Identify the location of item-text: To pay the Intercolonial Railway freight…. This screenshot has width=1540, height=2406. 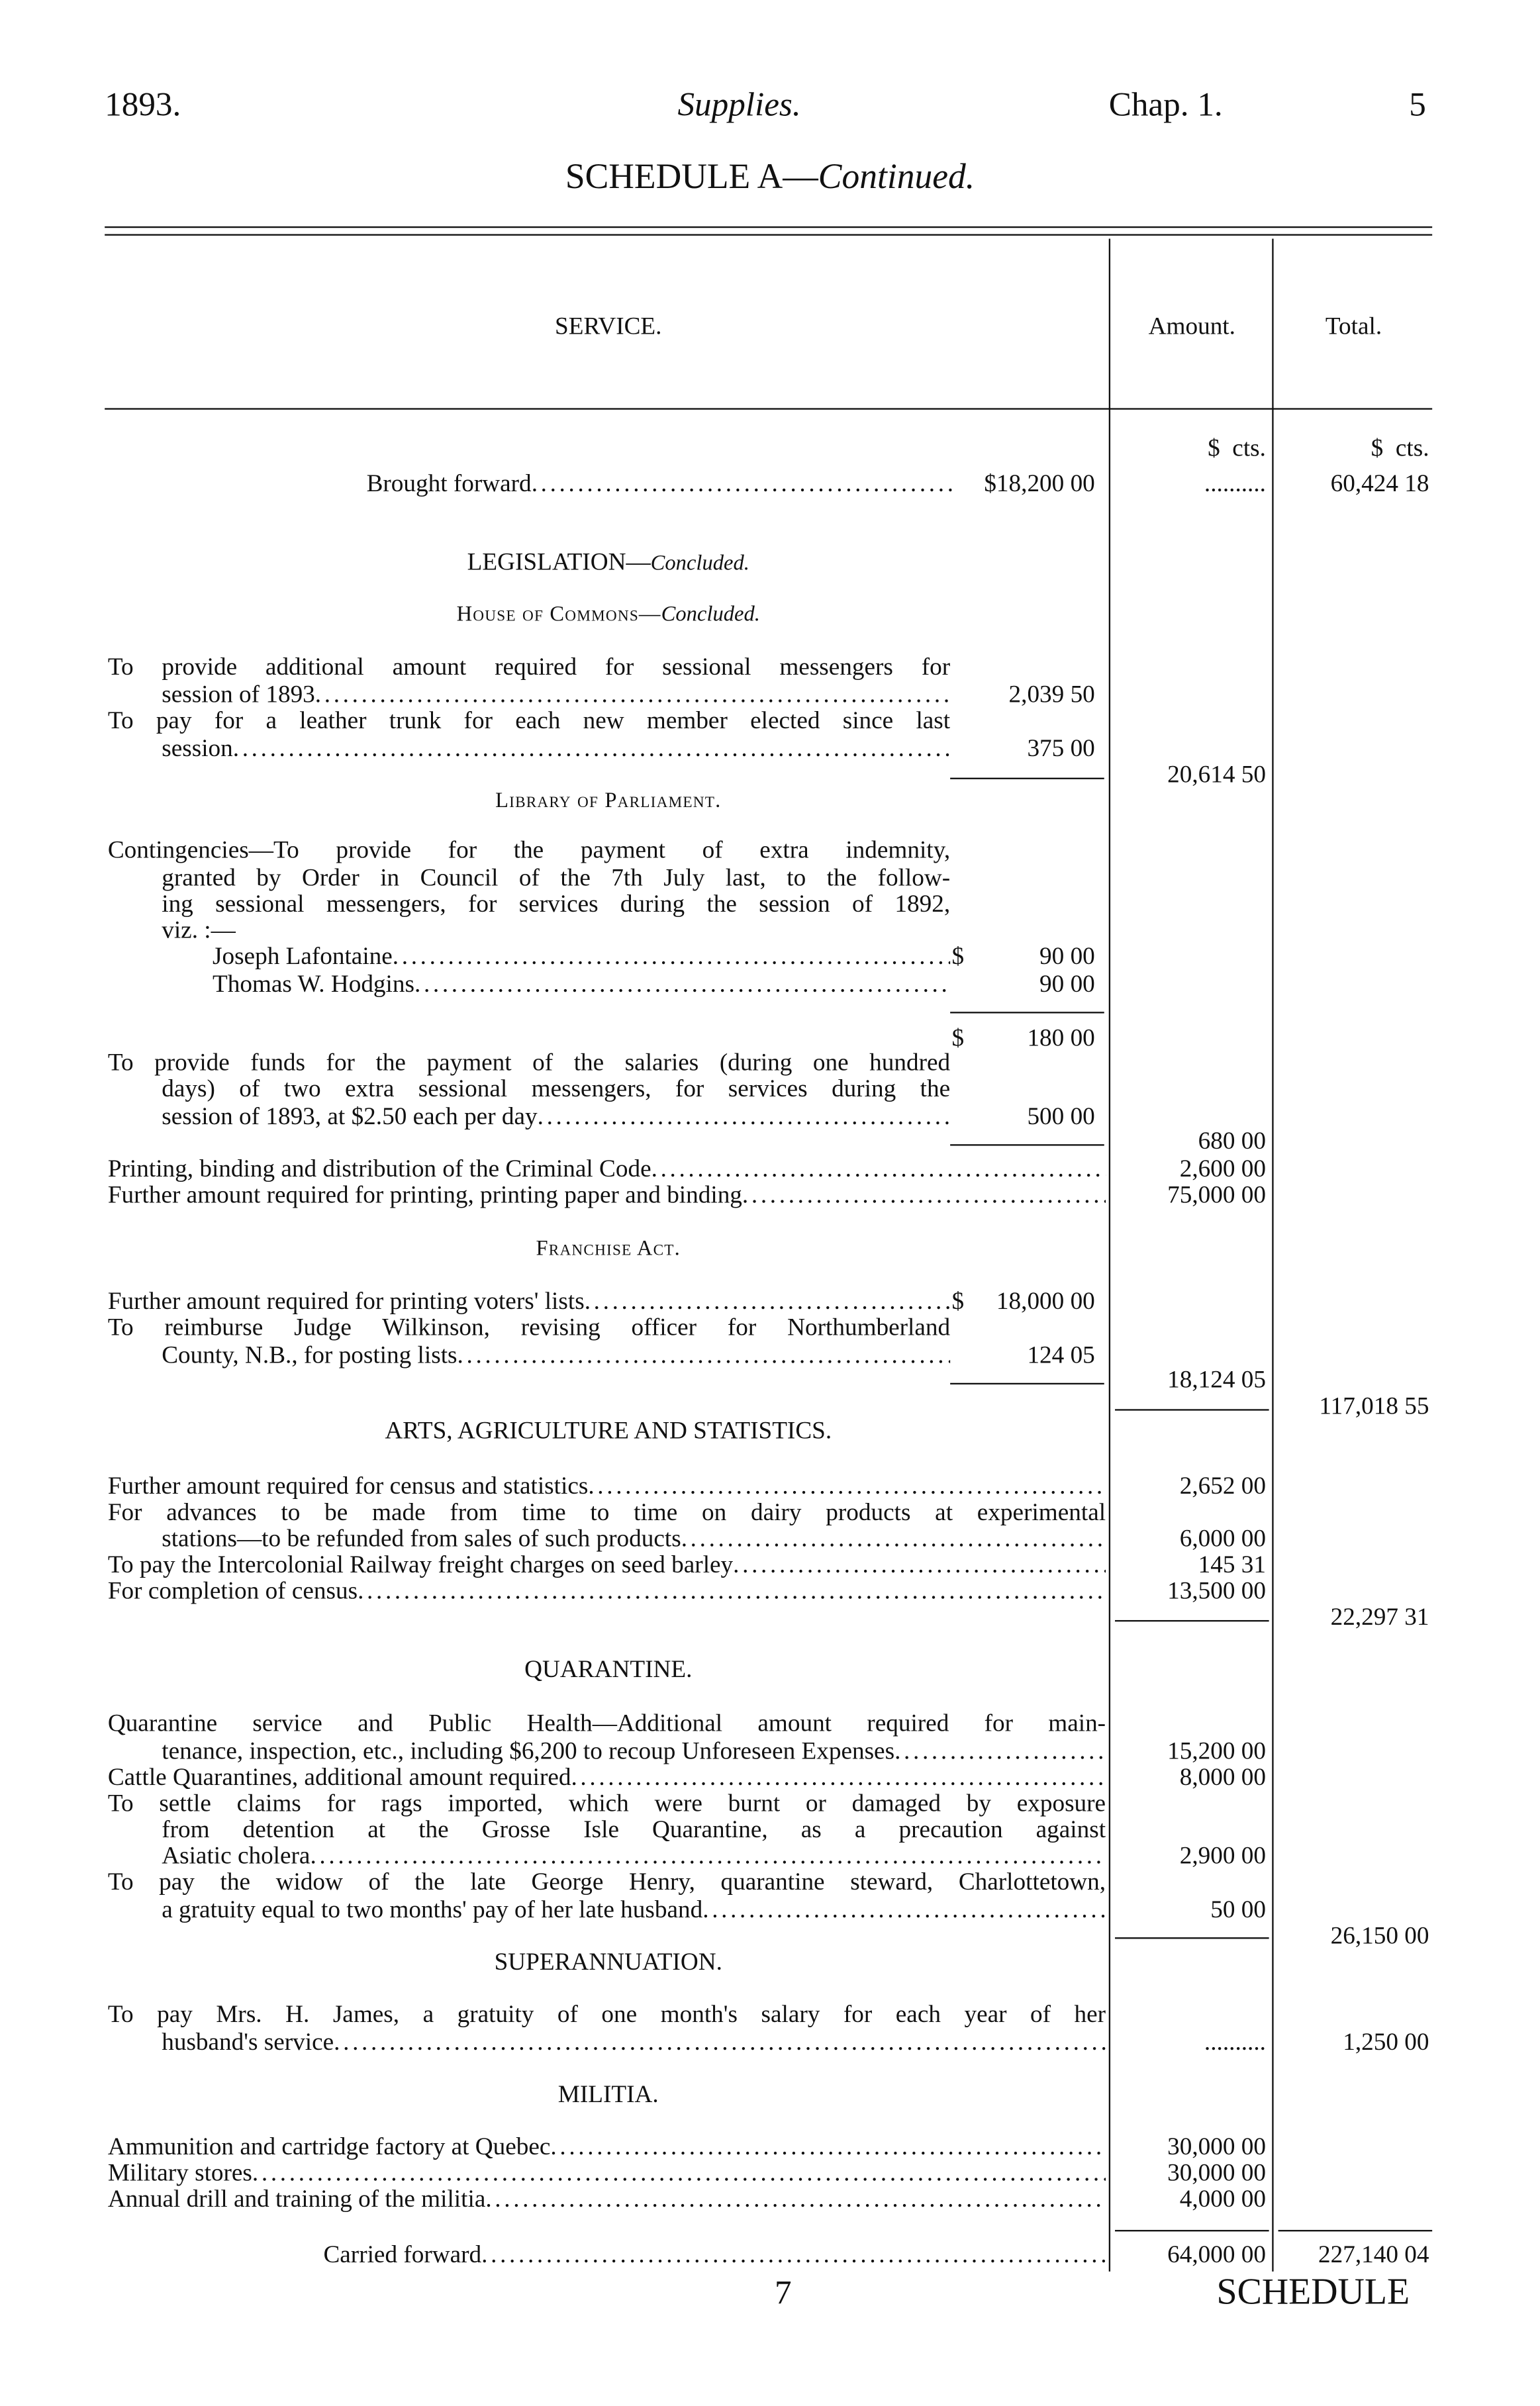
(607, 1566).